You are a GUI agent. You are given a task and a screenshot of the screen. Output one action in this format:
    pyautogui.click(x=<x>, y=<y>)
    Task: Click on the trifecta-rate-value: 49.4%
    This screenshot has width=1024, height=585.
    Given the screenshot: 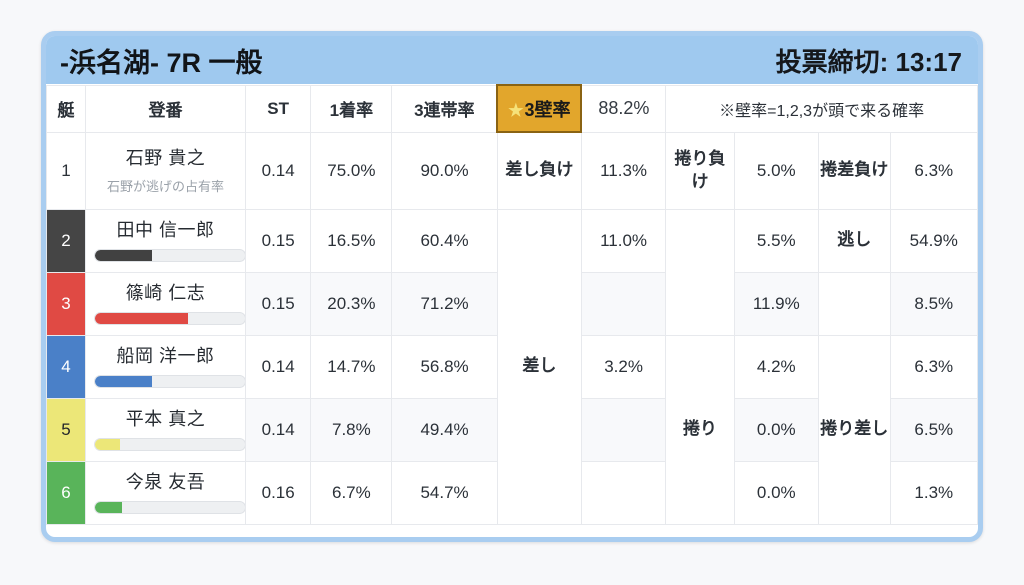 What is the action you would take?
    pyautogui.click(x=444, y=429)
    